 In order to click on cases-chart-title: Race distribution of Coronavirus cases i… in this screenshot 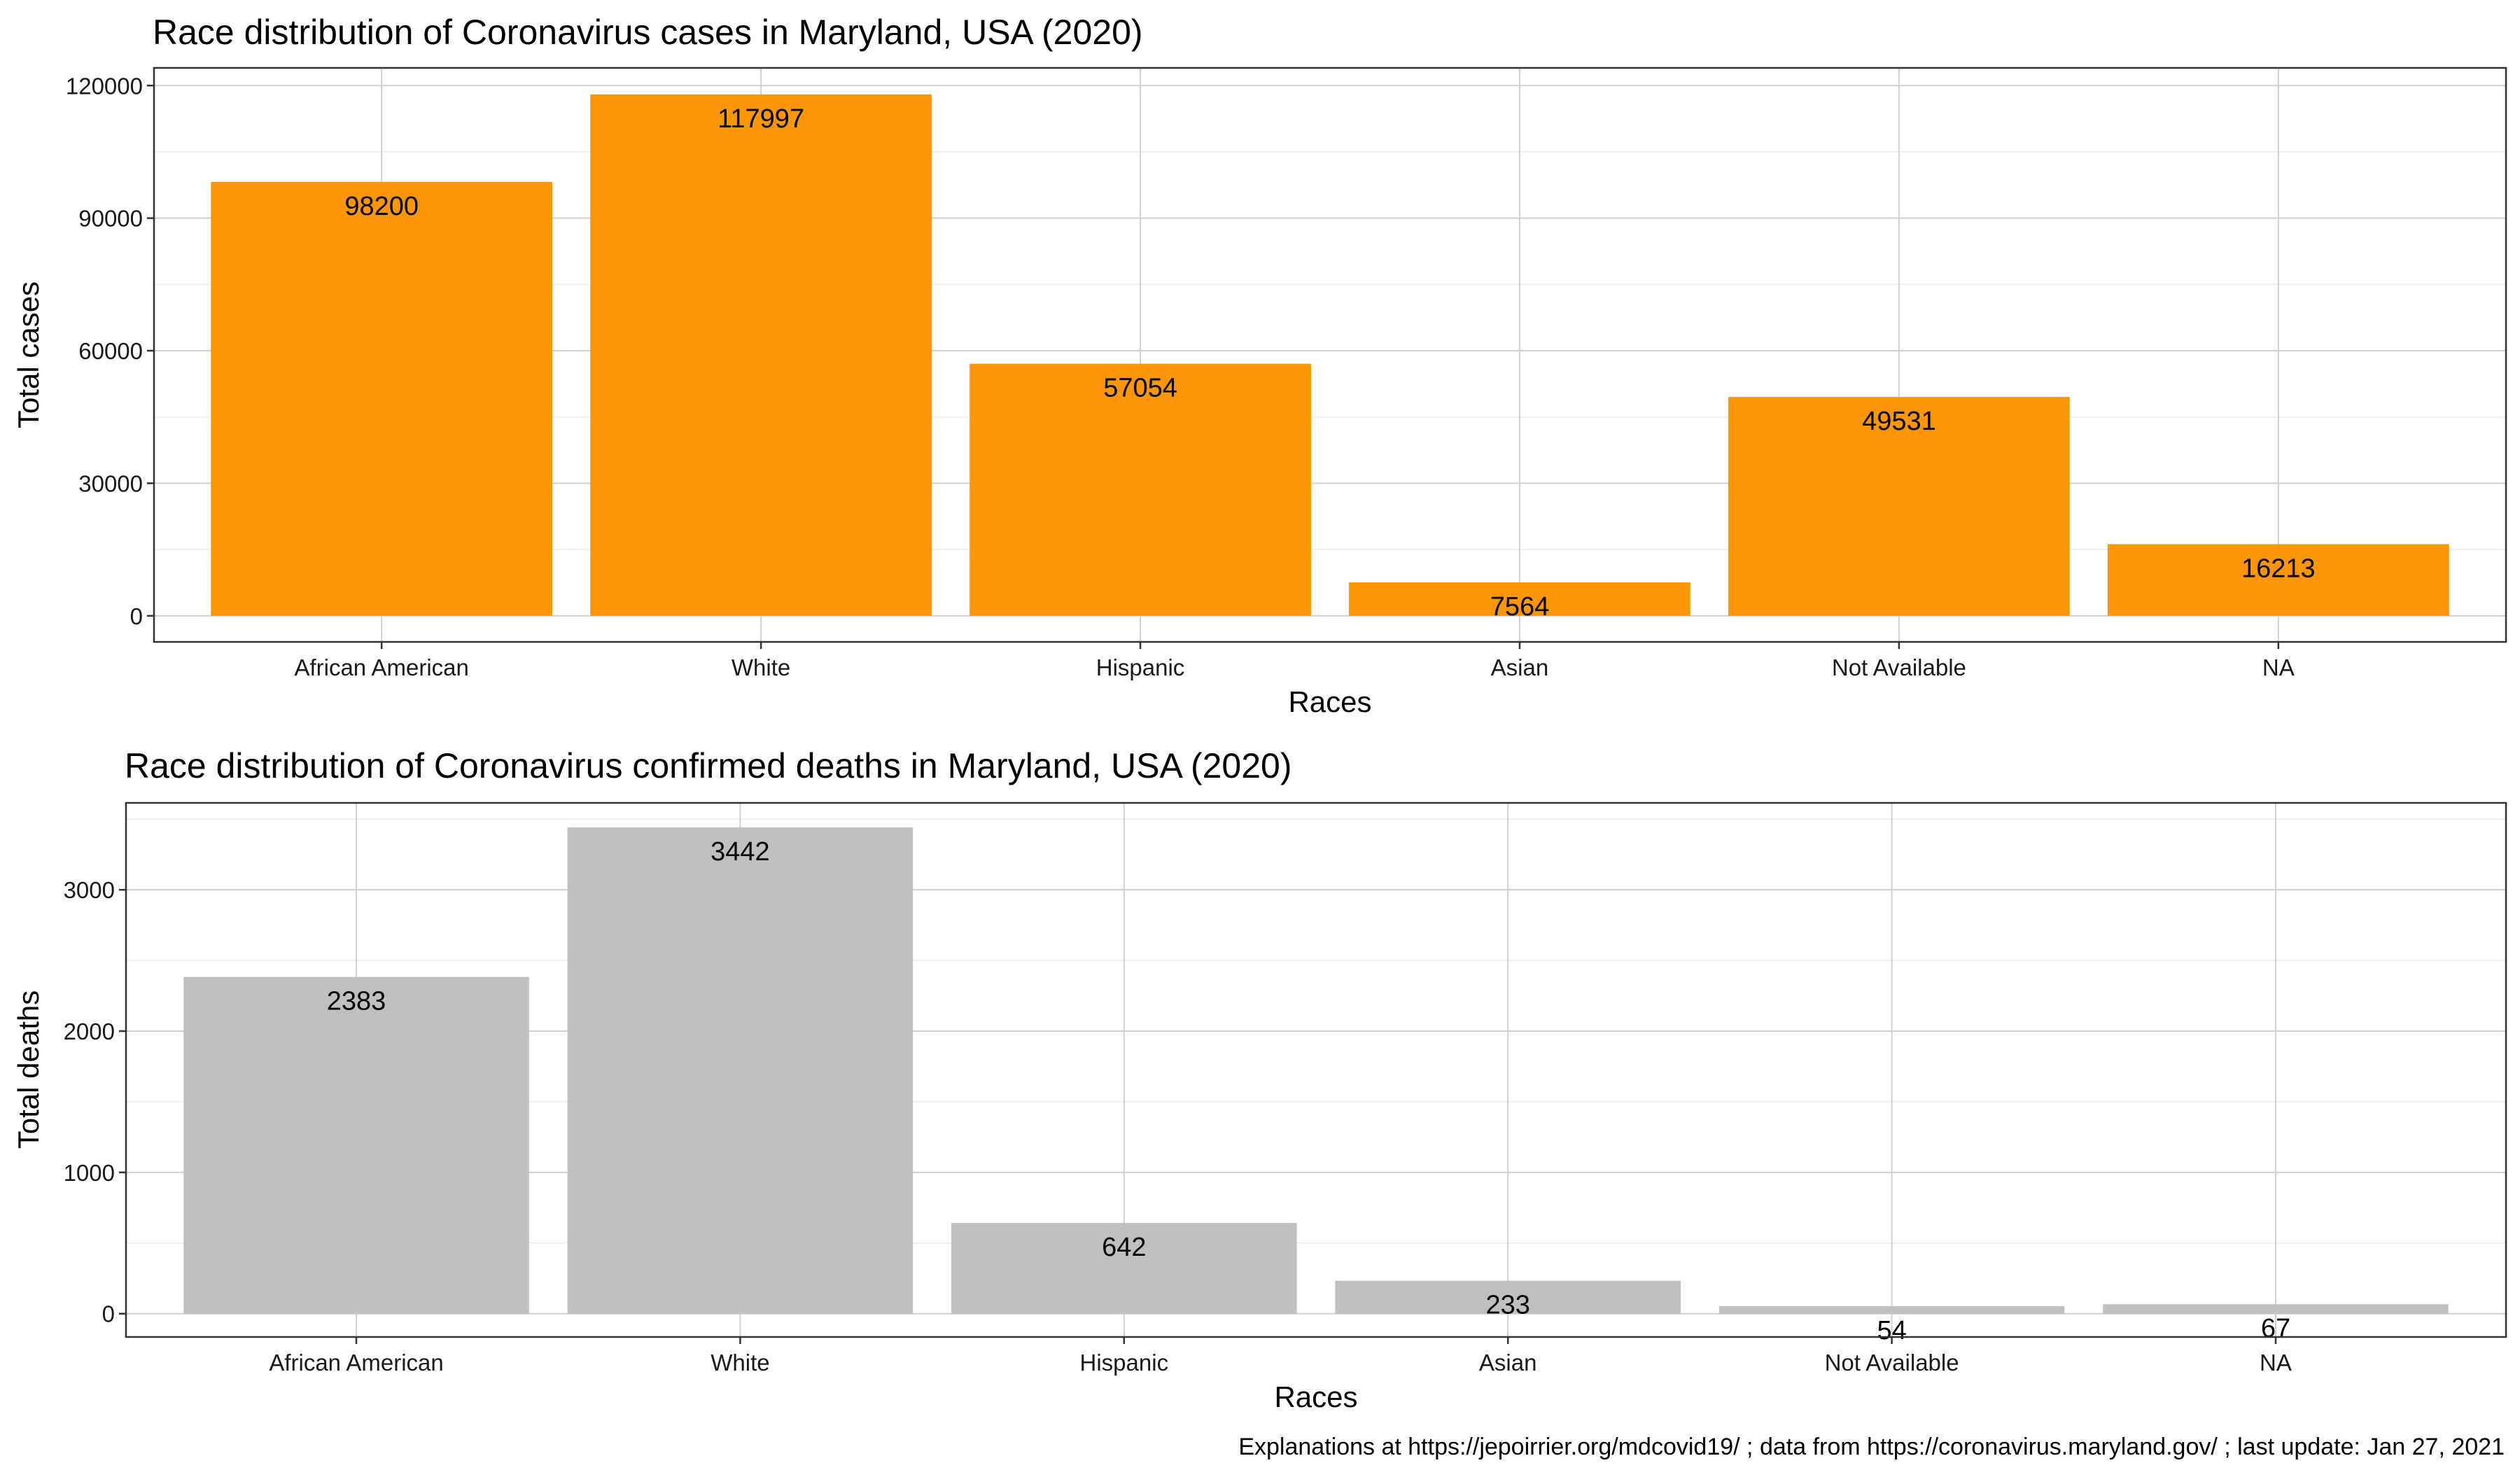, I will do `click(648, 32)`.